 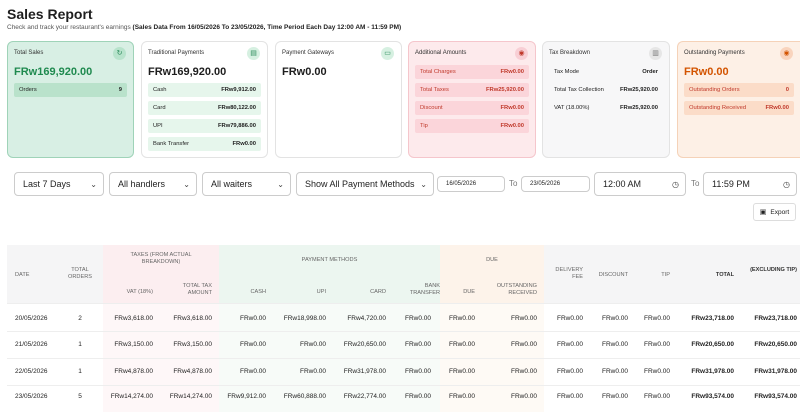 What do you see at coordinates (258, 292) in the screenshot?
I see `col-cash: CASH` at bounding box center [258, 292].